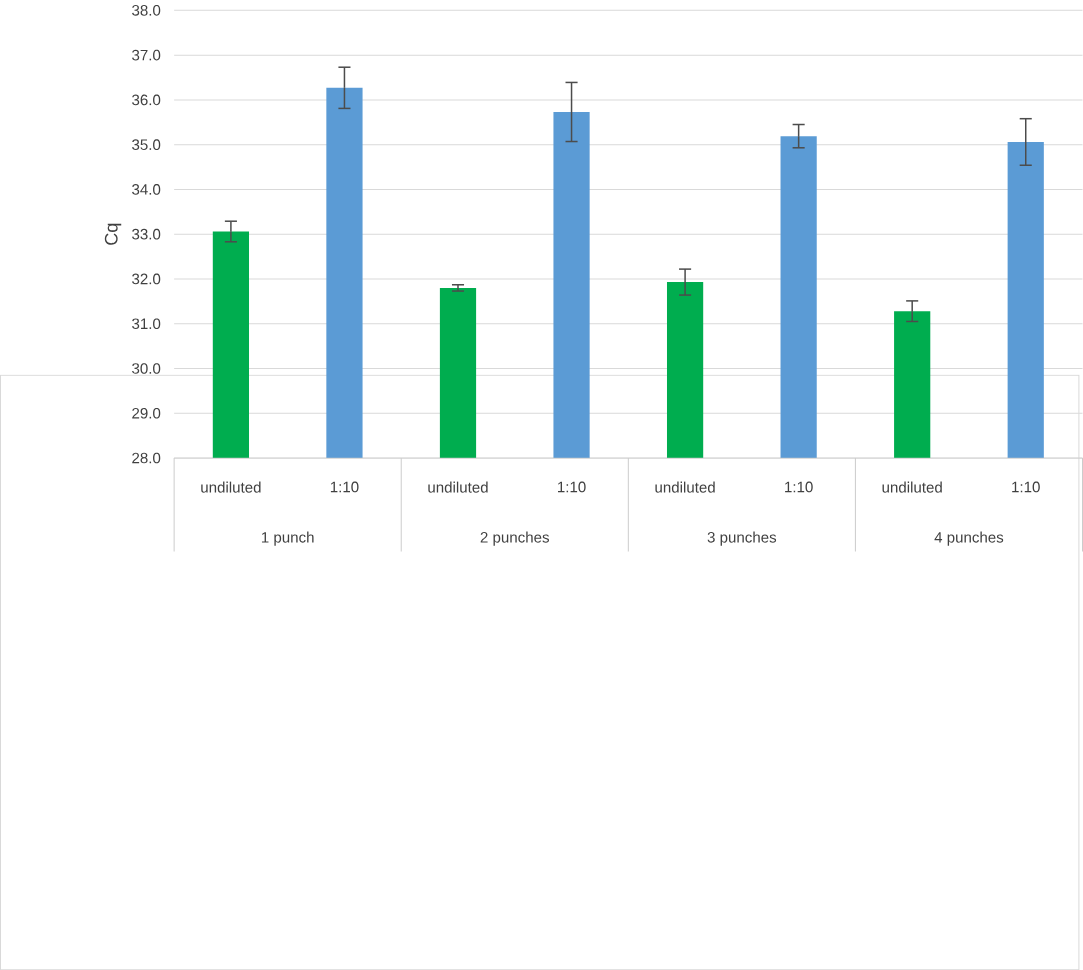 This screenshot has height=970, width=1083. Describe the element at coordinates (146, 100) in the screenshot. I see `y-tick-label: 36.0` at that location.